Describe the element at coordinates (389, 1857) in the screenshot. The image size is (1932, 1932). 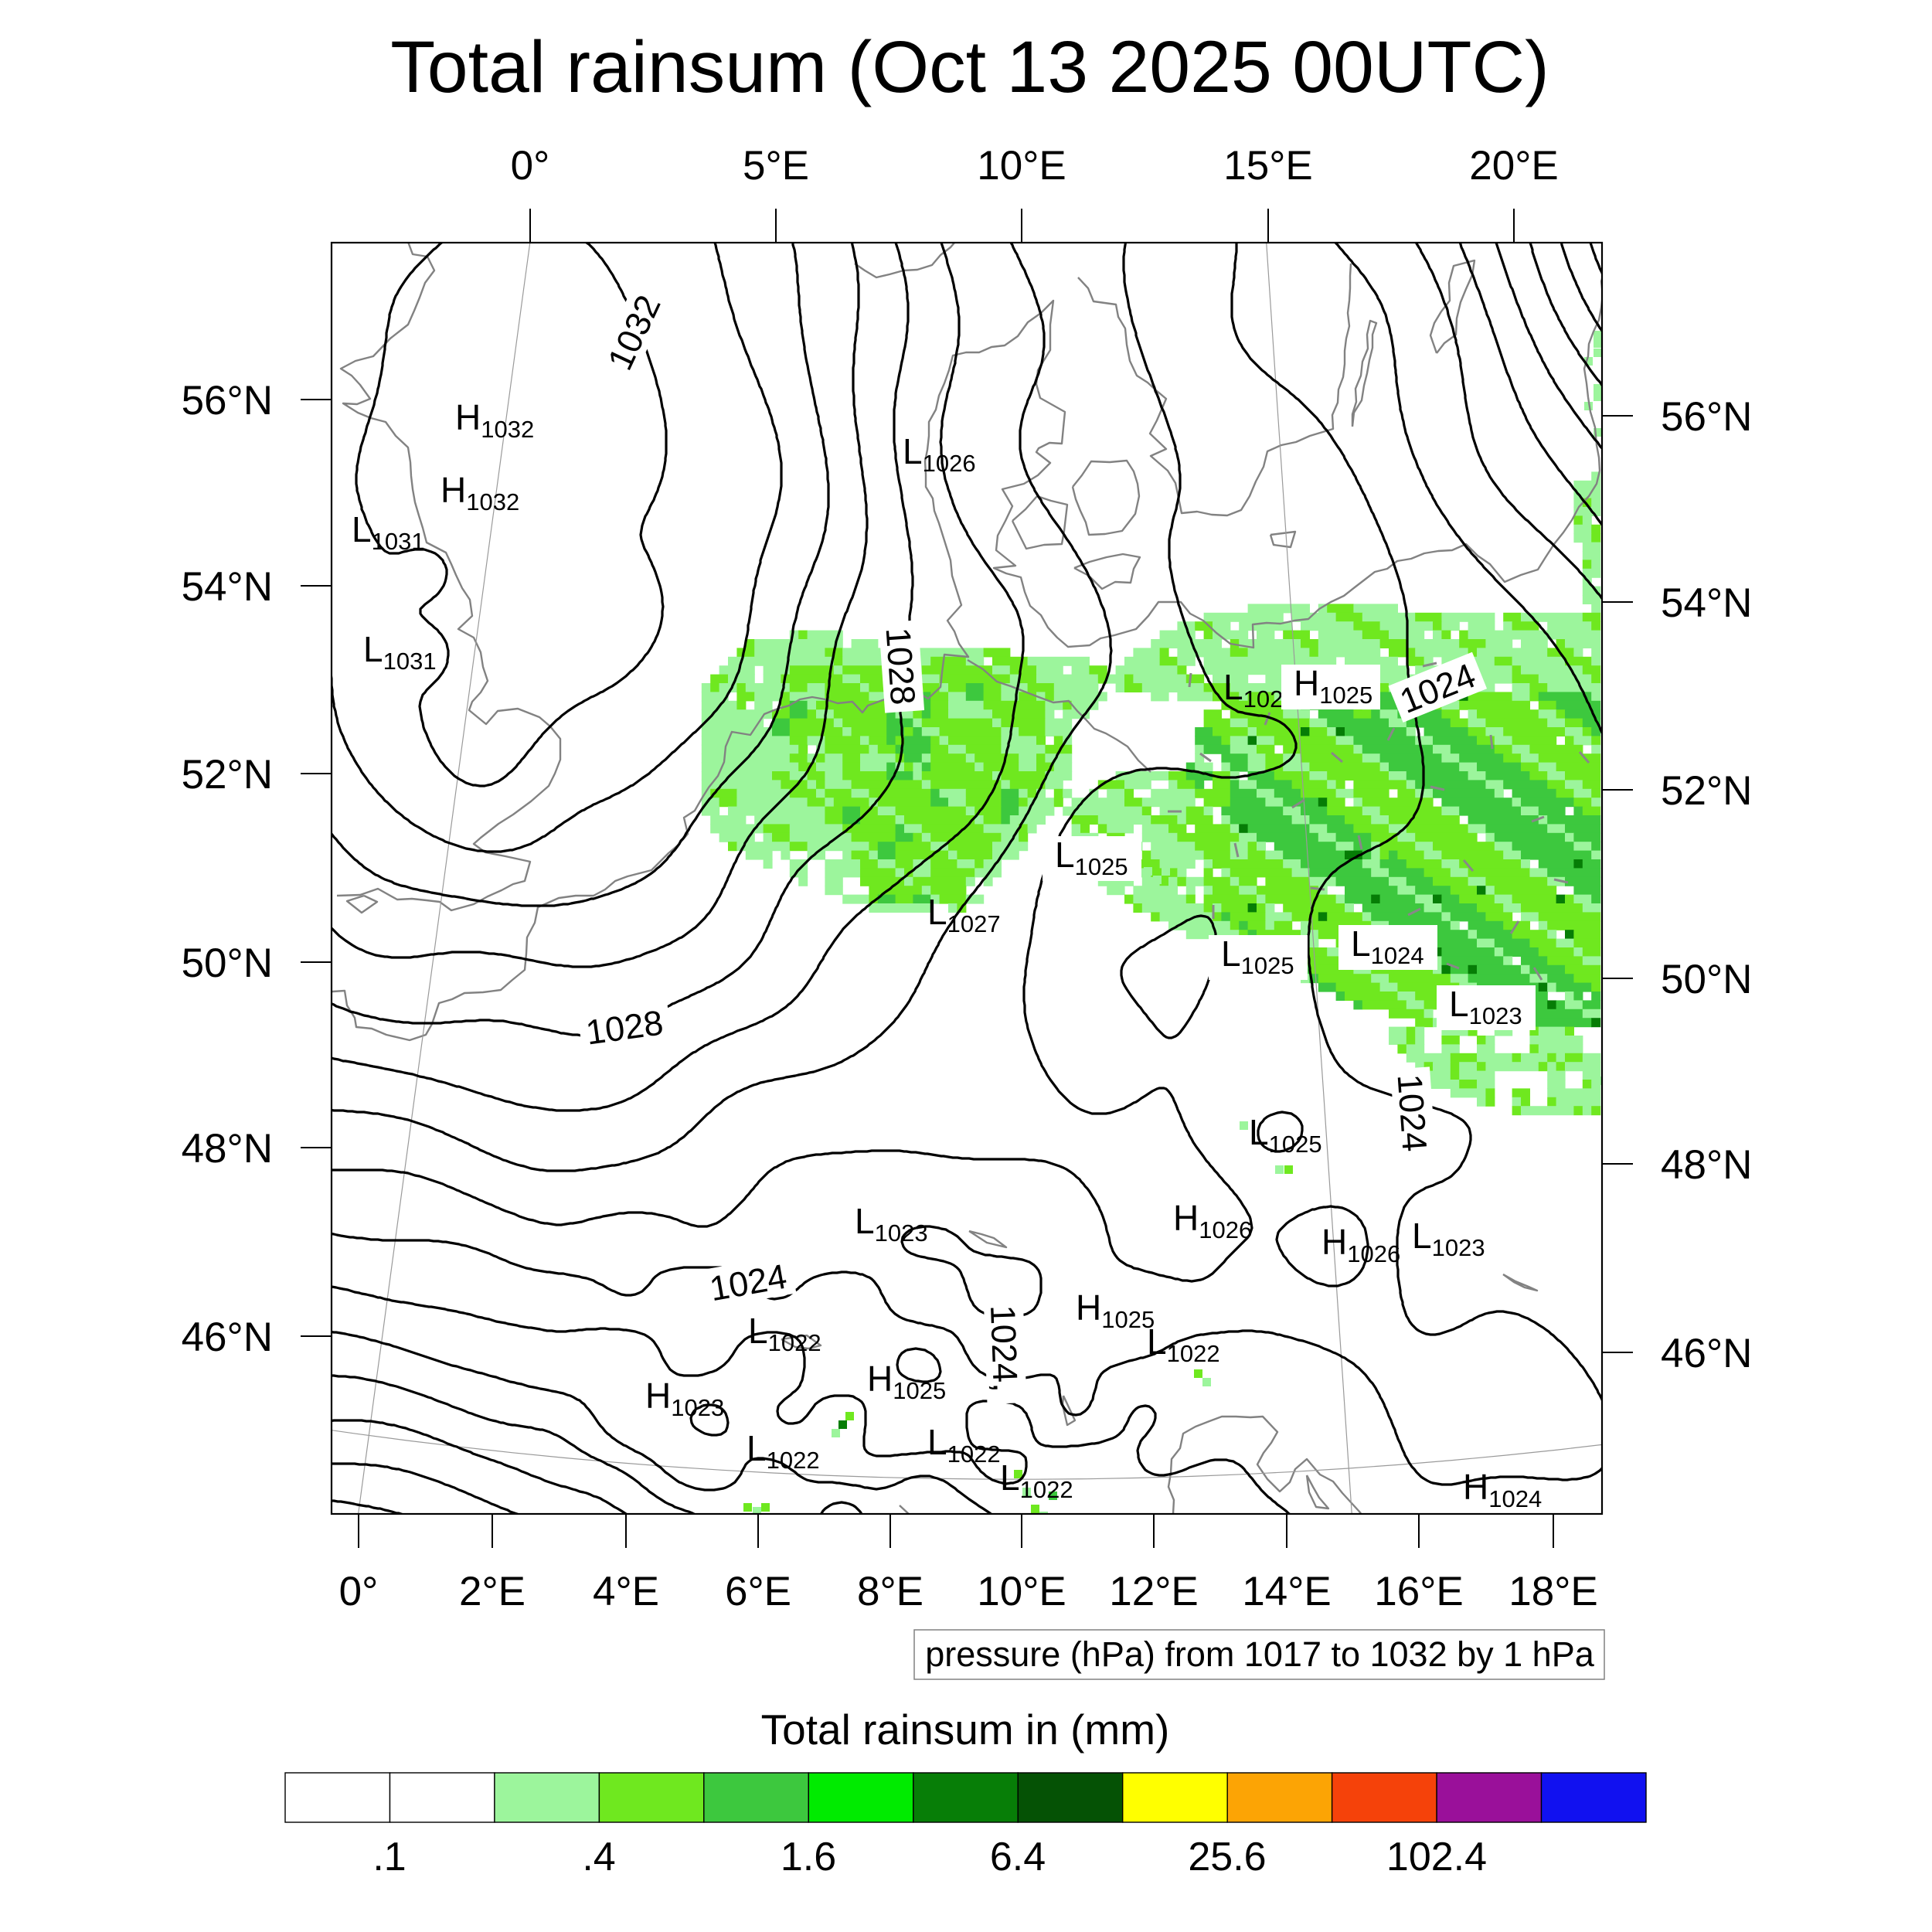
I see `svg-text: .1` at that location.